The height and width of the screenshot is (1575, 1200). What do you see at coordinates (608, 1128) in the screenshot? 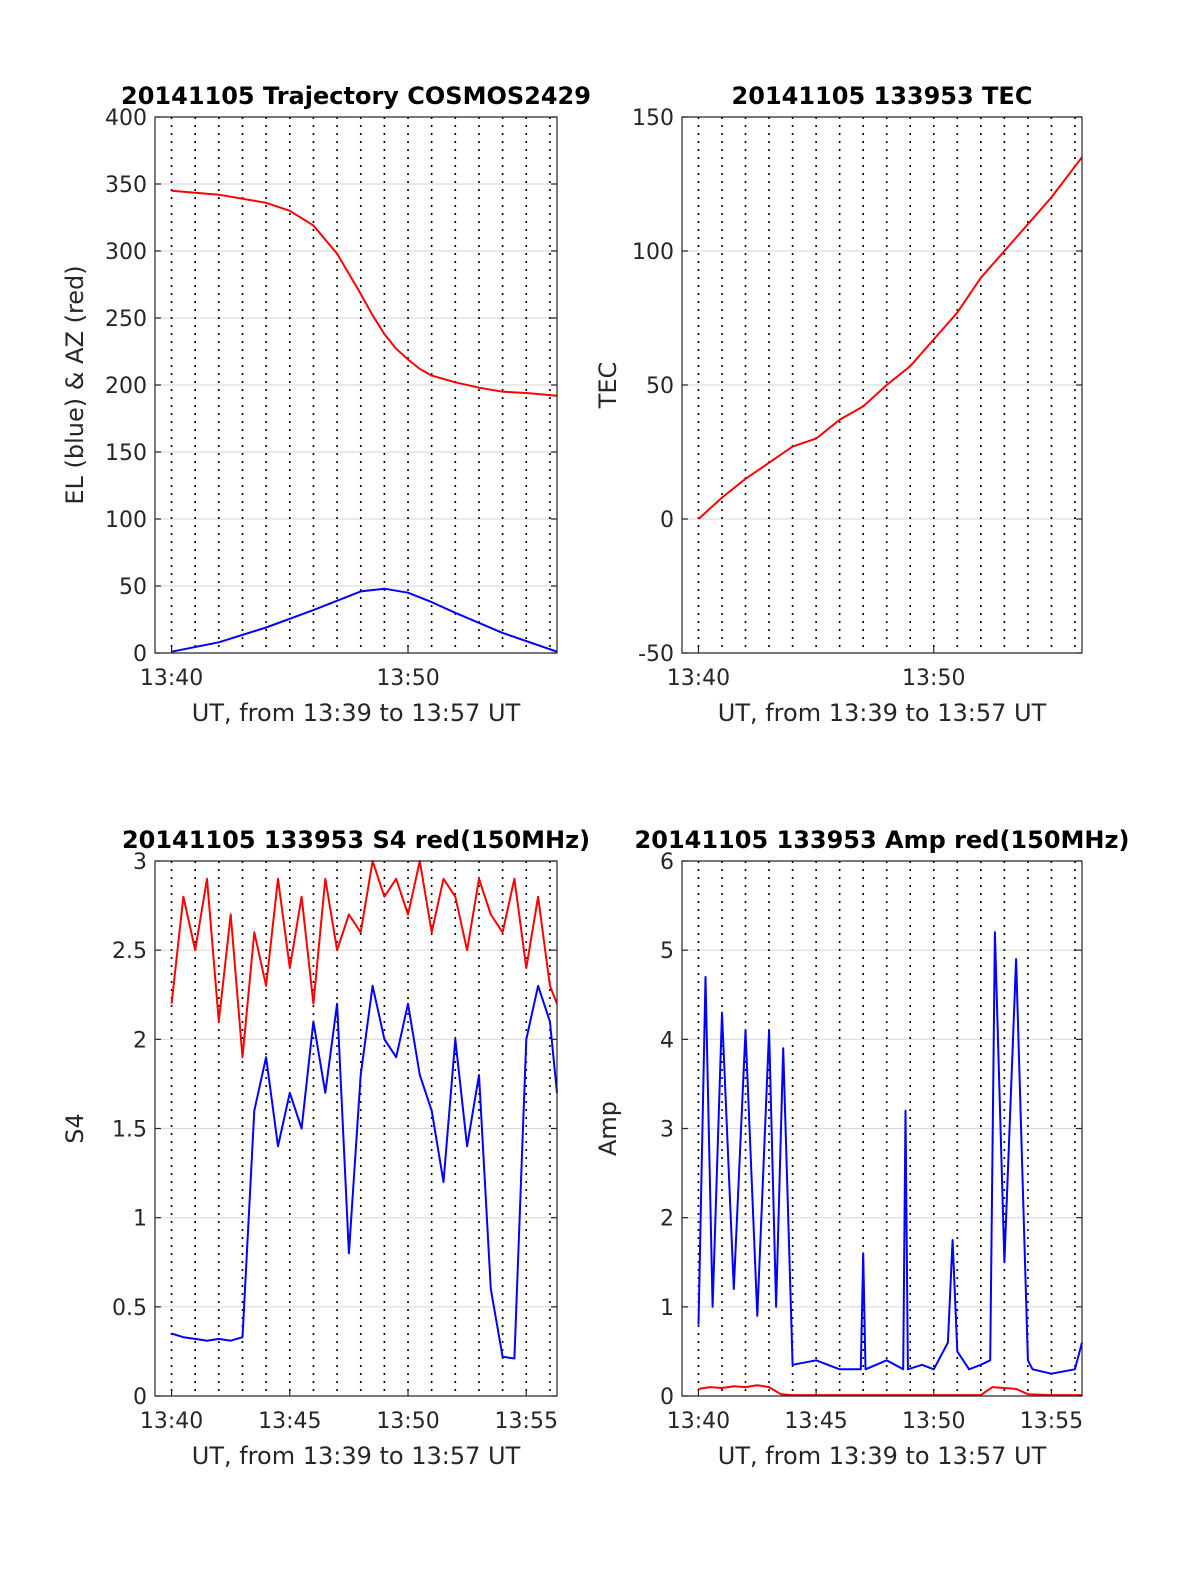
I see `y-axis-label: Amp` at bounding box center [608, 1128].